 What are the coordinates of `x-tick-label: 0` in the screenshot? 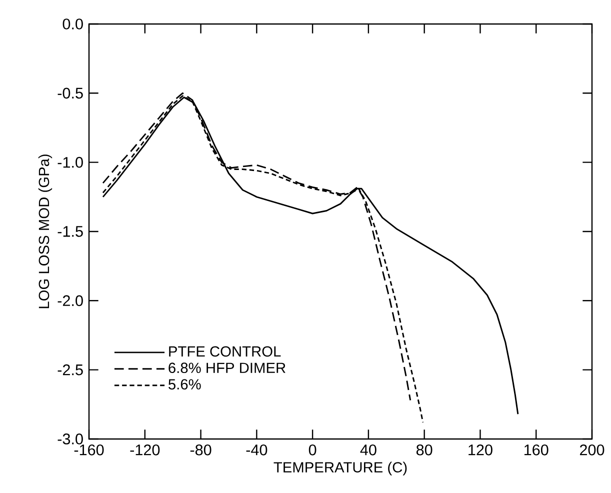 It's located at (312, 450).